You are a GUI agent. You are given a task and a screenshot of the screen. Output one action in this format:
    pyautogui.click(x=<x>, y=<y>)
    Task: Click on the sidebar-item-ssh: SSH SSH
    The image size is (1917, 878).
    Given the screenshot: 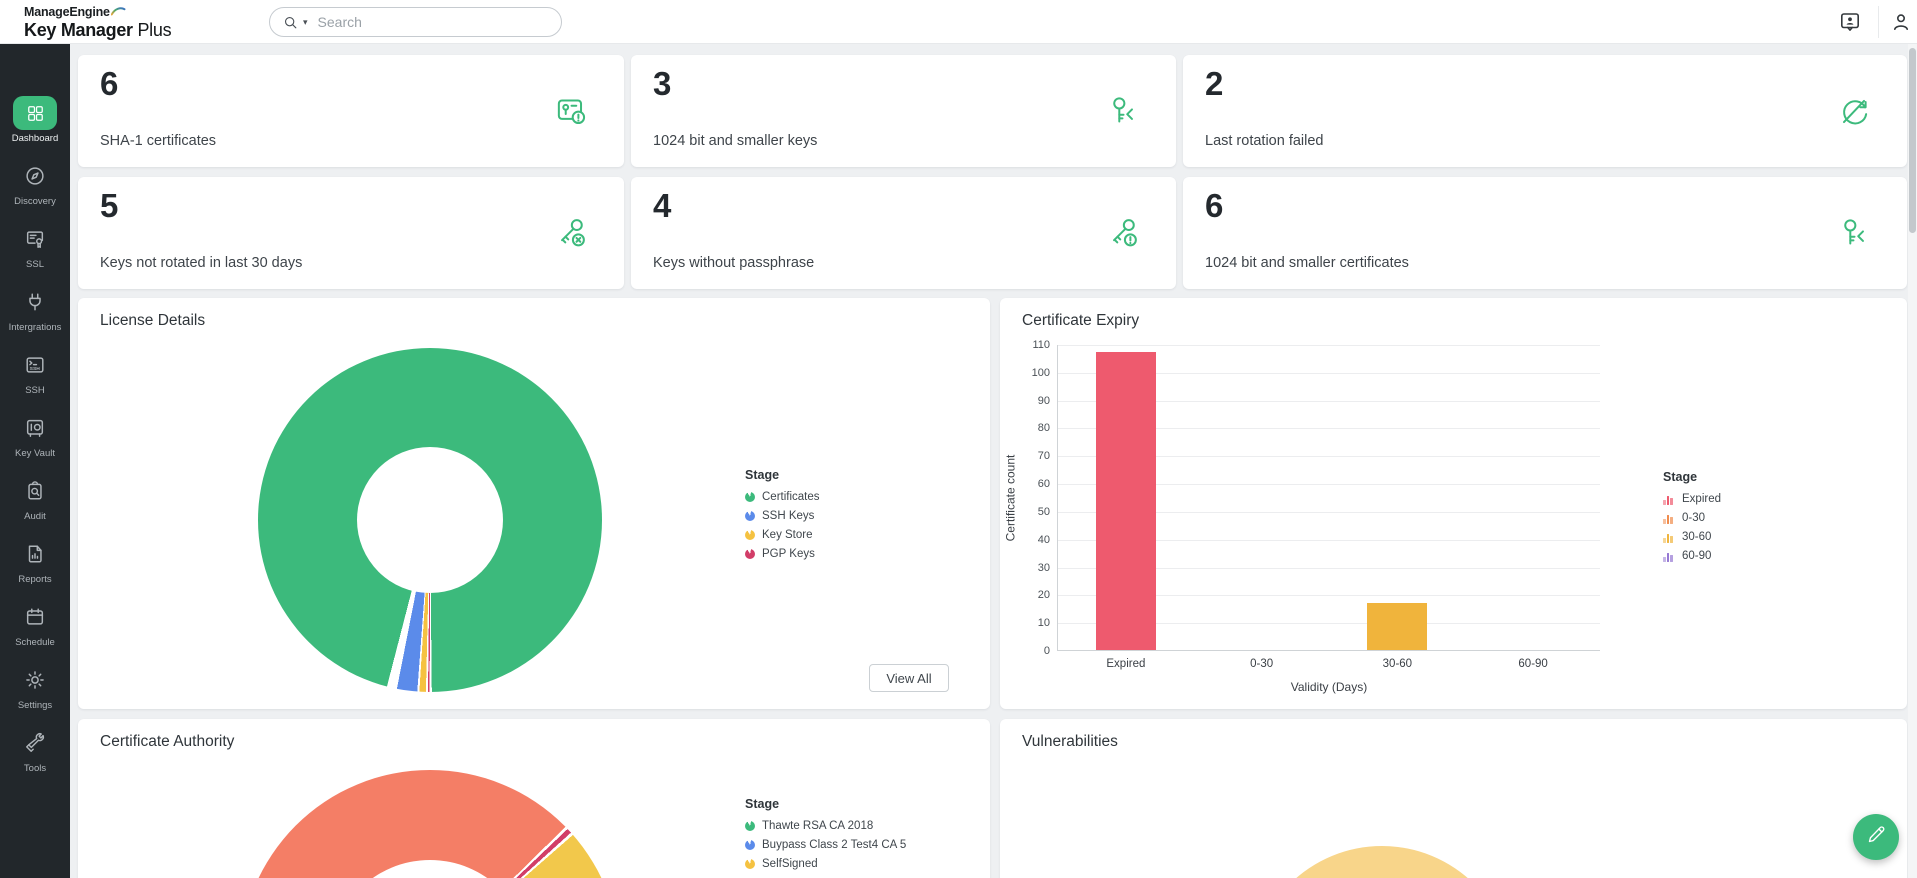 What is the action you would take?
    pyautogui.click(x=35, y=377)
    